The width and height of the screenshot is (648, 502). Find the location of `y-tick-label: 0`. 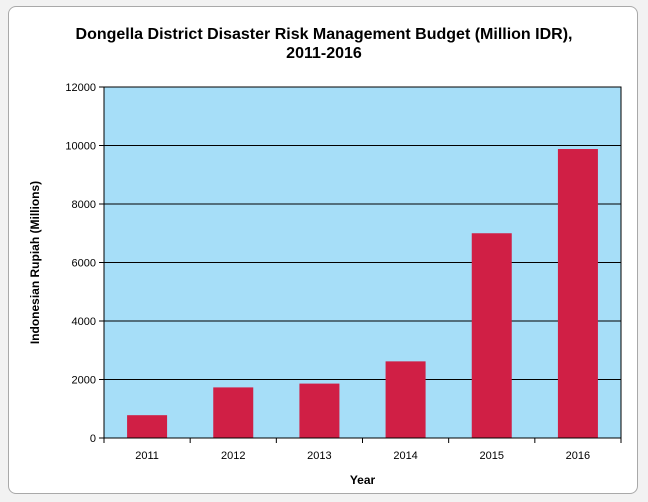

y-tick-label: 0 is located at coordinates (93, 439).